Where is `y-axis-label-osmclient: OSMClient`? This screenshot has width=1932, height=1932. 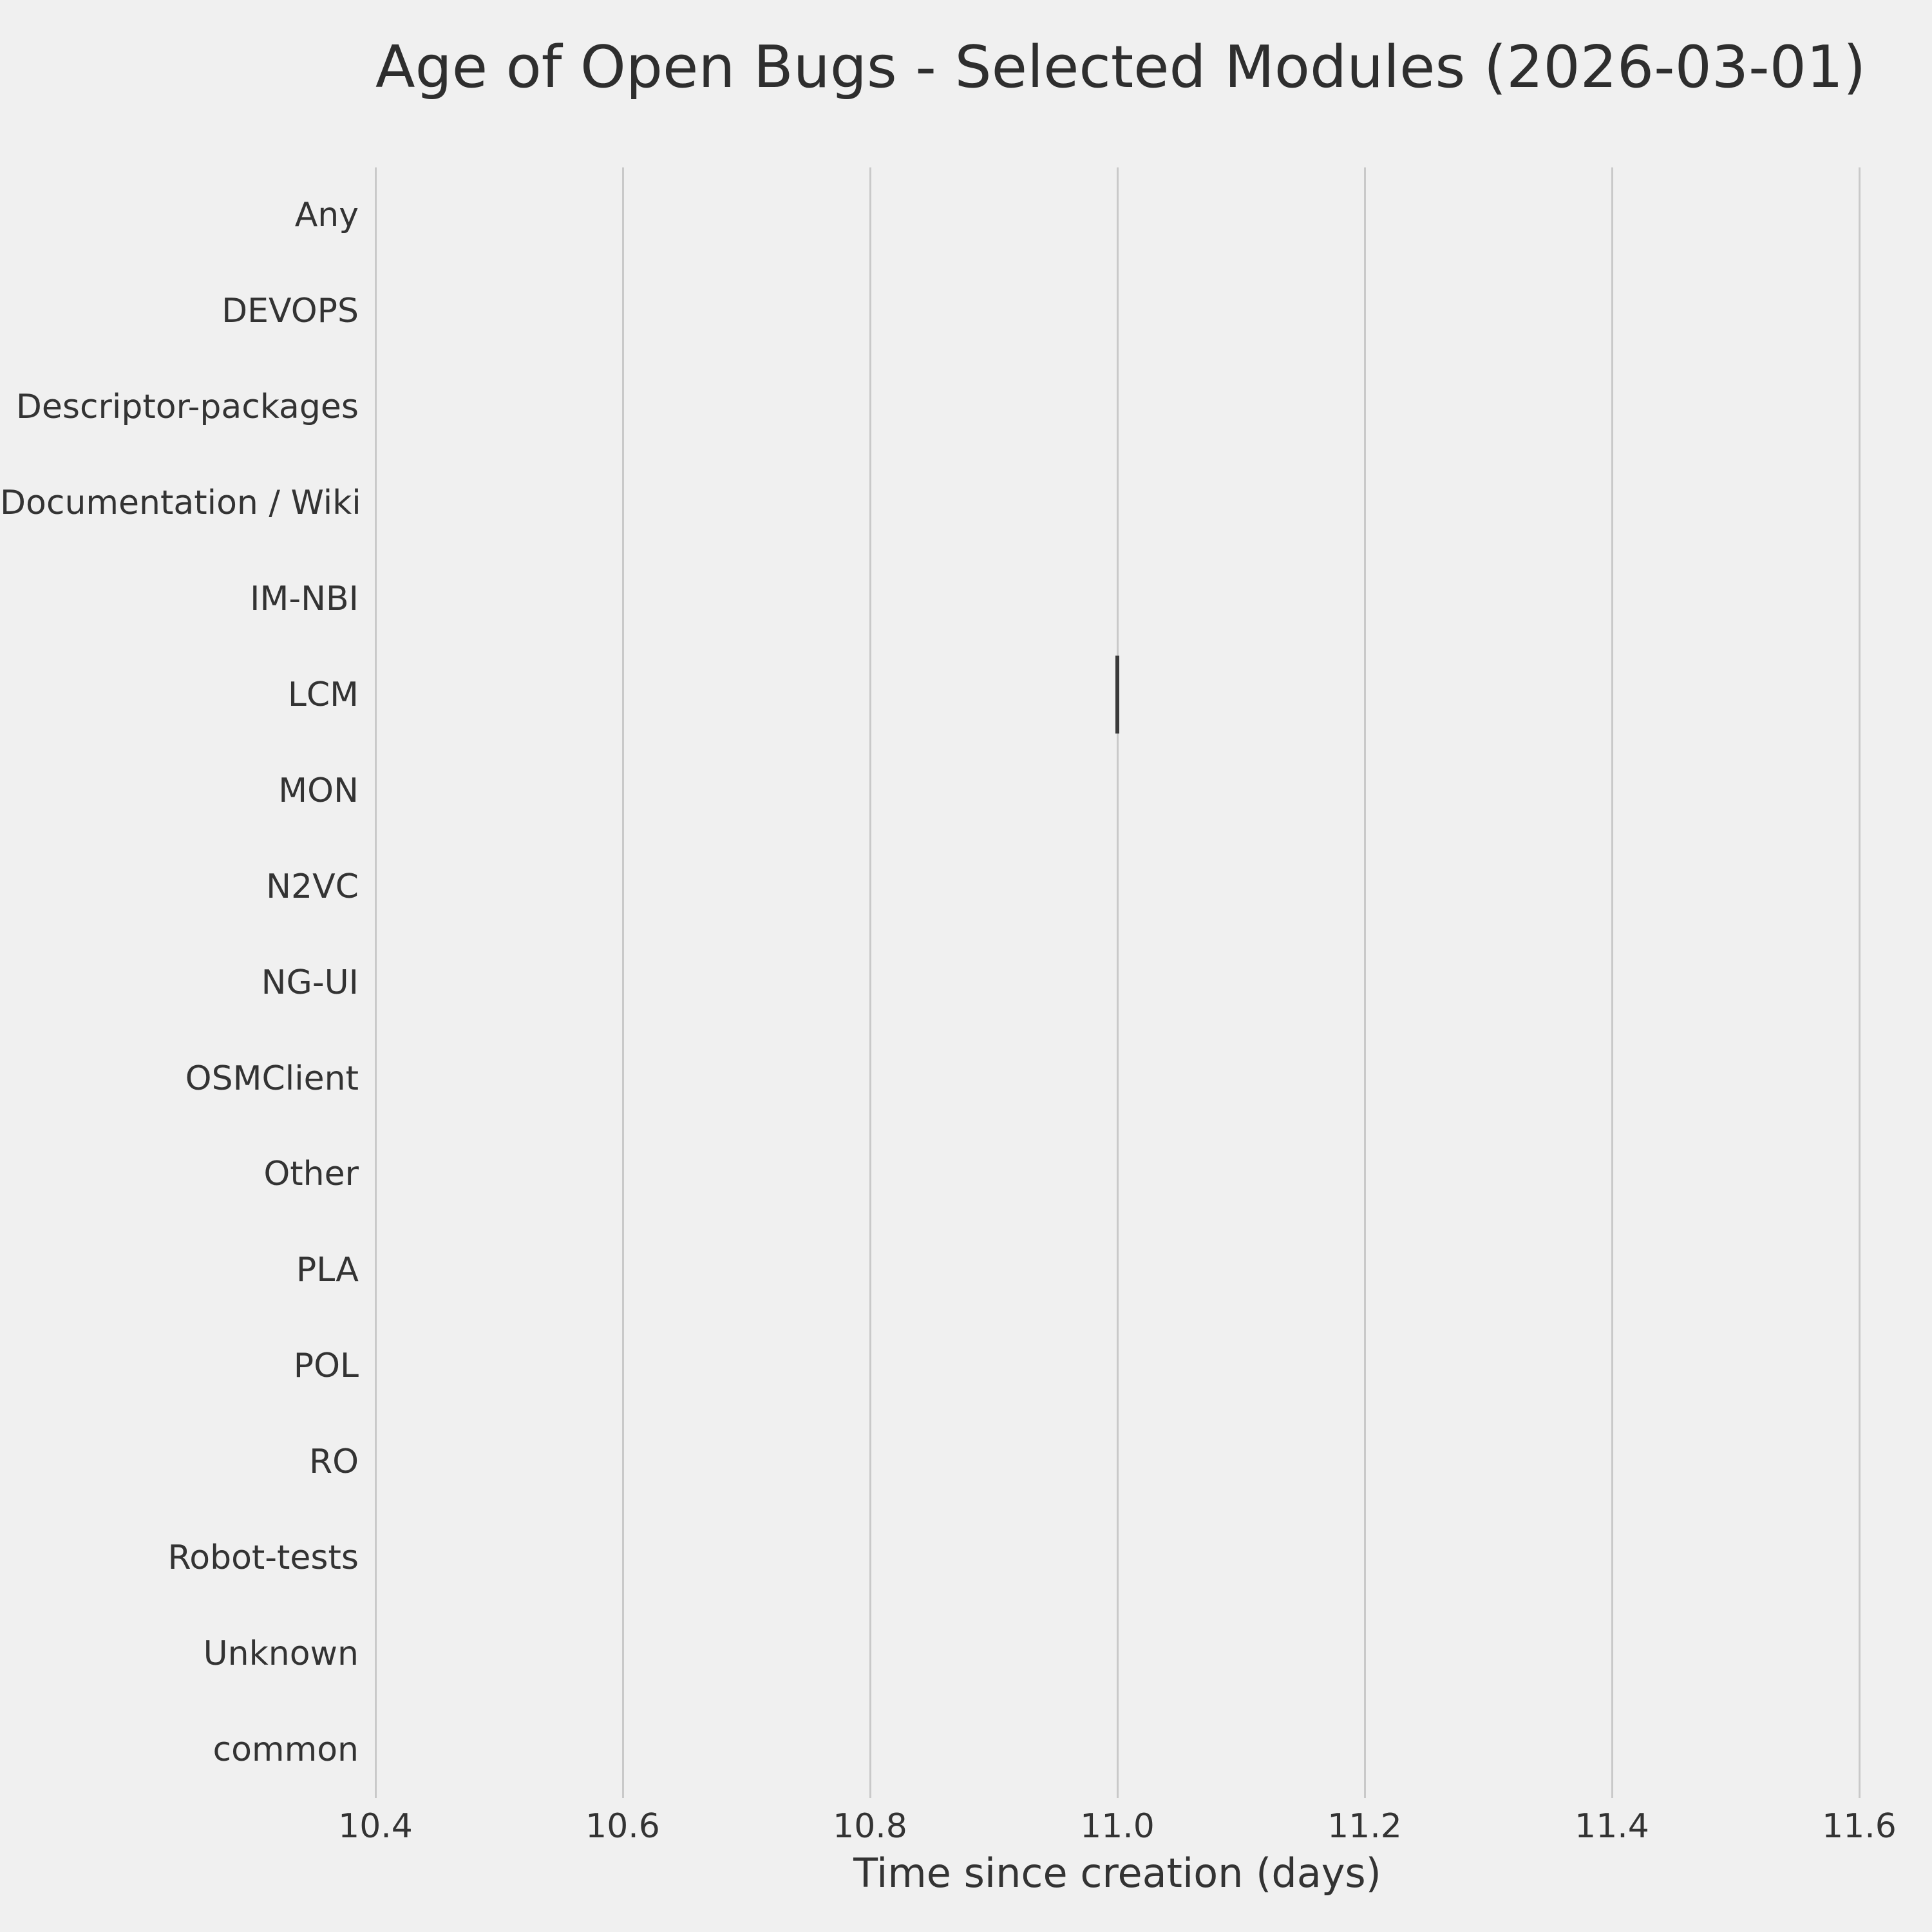
y-axis-label-osmclient: OSMClient is located at coordinates (272, 1078).